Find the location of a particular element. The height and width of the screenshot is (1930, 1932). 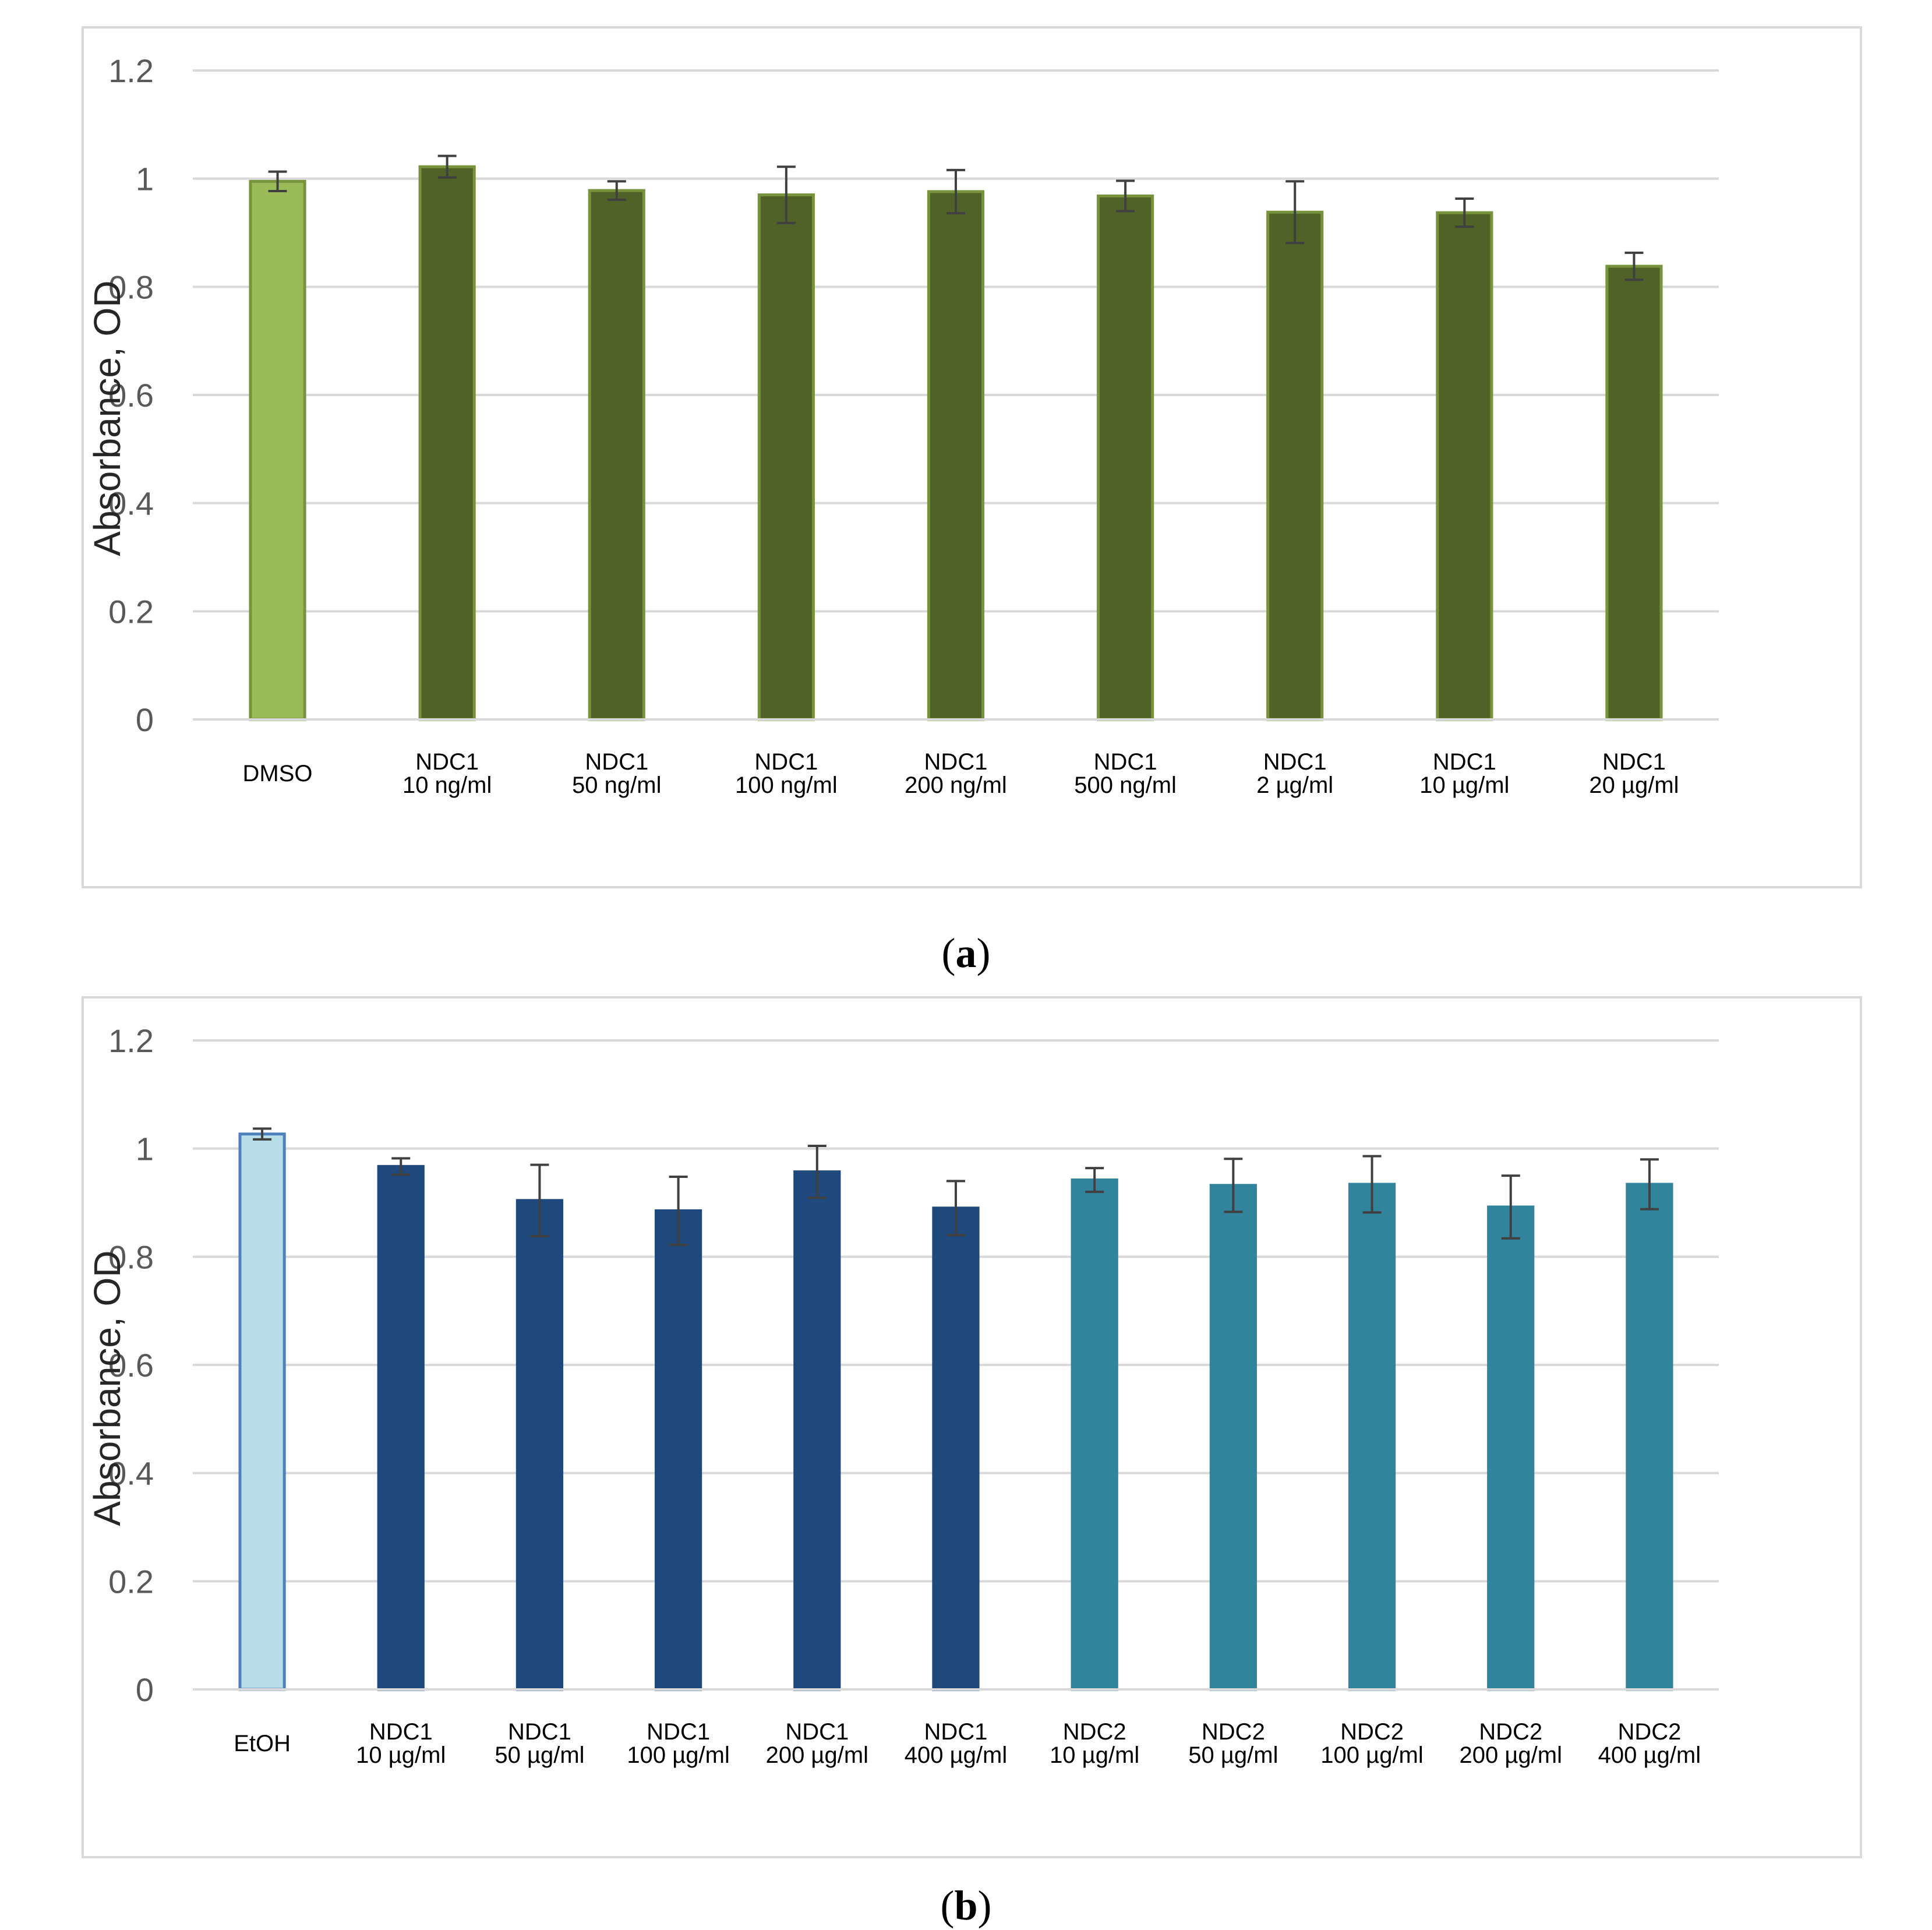

x-tick-label: EtOH is located at coordinates (262, 1743).